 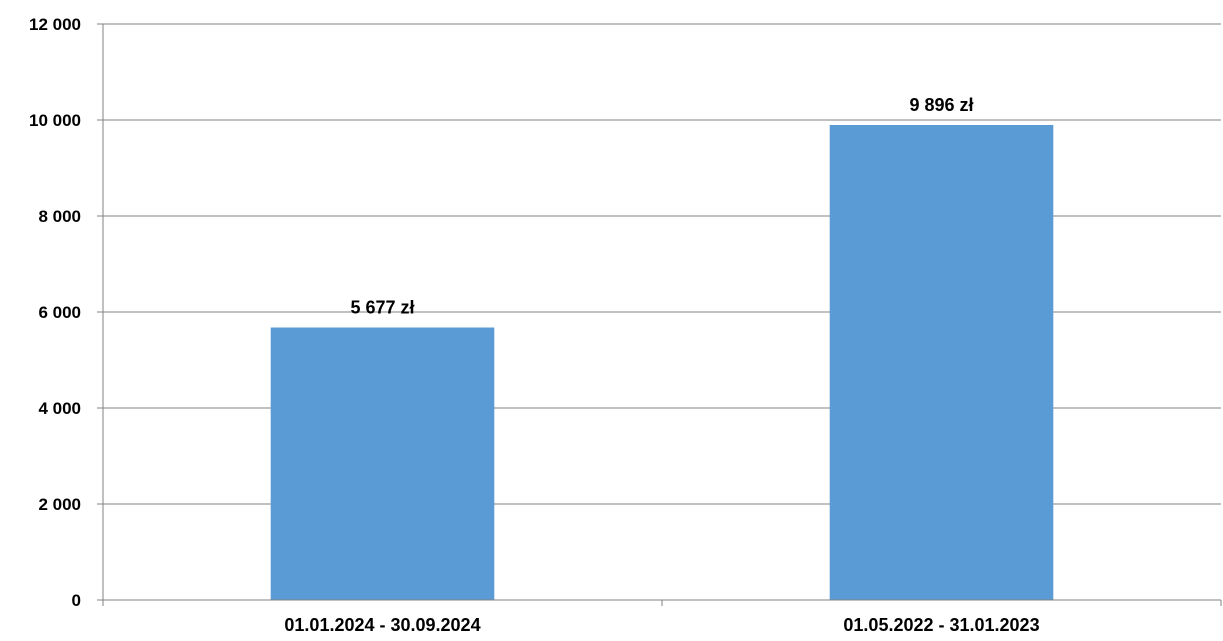 I want to click on x-category-label: 01.01.2024 - 30.09.2024, so click(x=382, y=625).